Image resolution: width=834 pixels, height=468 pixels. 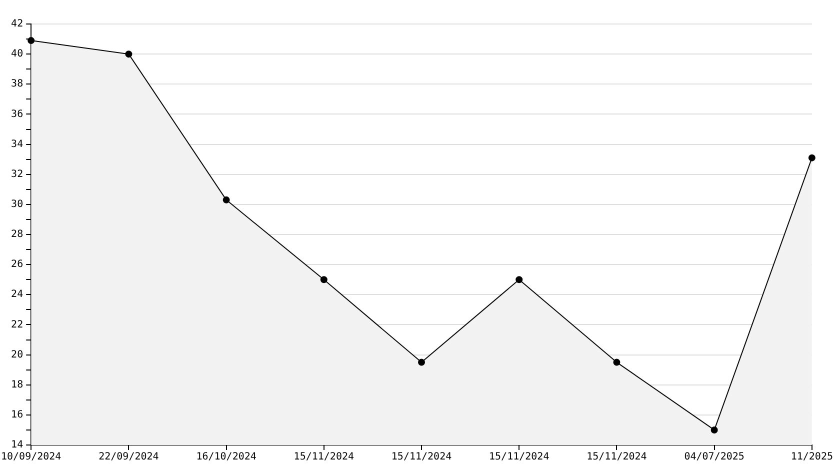 I want to click on y-tick-label: 26, so click(x=17, y=264).